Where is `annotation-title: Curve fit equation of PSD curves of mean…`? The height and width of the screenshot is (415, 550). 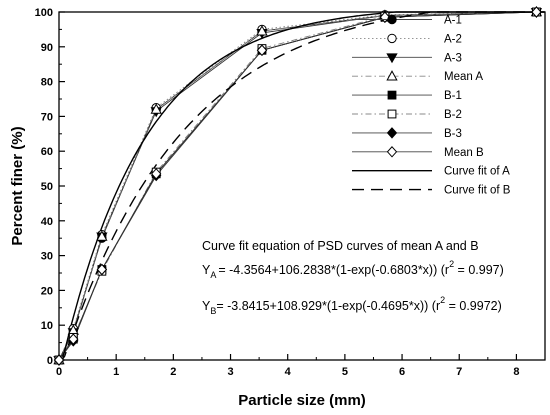 annotation-title: Curve fit equation of PSD curves of mean… is located at coordinates (340, 246).